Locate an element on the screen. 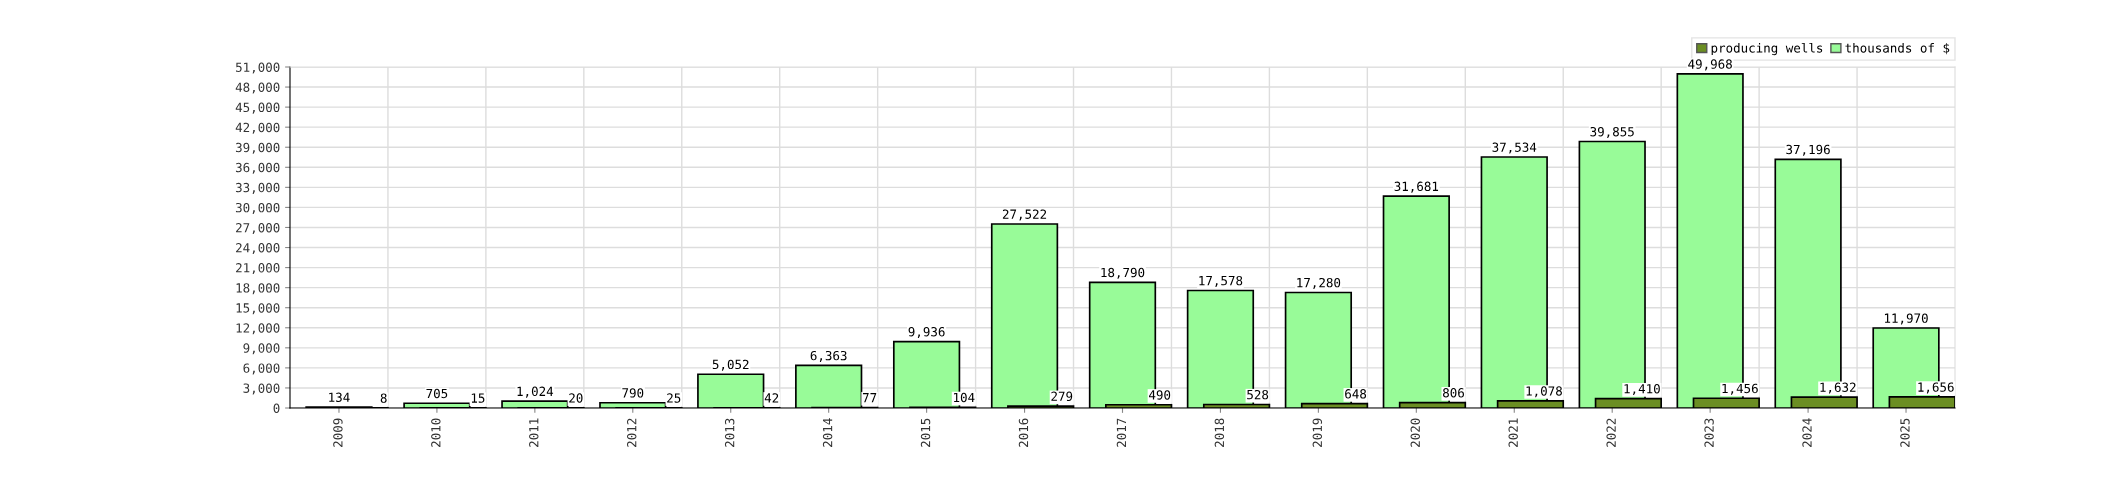 The height and width of the screenshot is (500, 2125). x-tick-label: 2012 is located at coordinates (632, 432).